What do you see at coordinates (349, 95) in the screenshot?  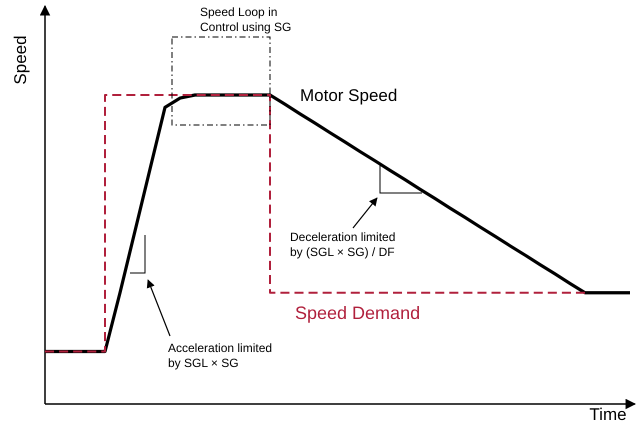 I see `series-label: Motor Speed` at bounding box center [349, 95].